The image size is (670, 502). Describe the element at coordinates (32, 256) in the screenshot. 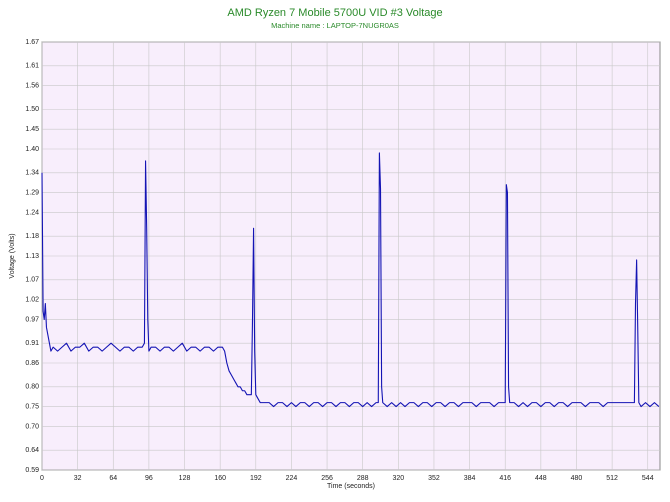

I see `y-tick-label: 1.13` at that location.